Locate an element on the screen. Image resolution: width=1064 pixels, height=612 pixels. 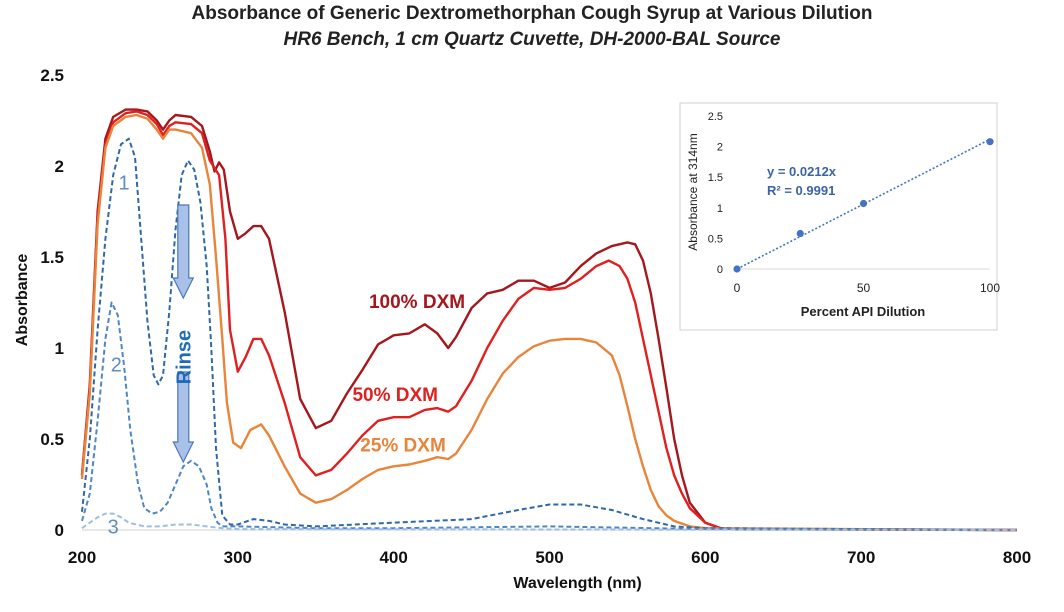
annotation-0: 100% DXM is located at coordinates (417, 302).